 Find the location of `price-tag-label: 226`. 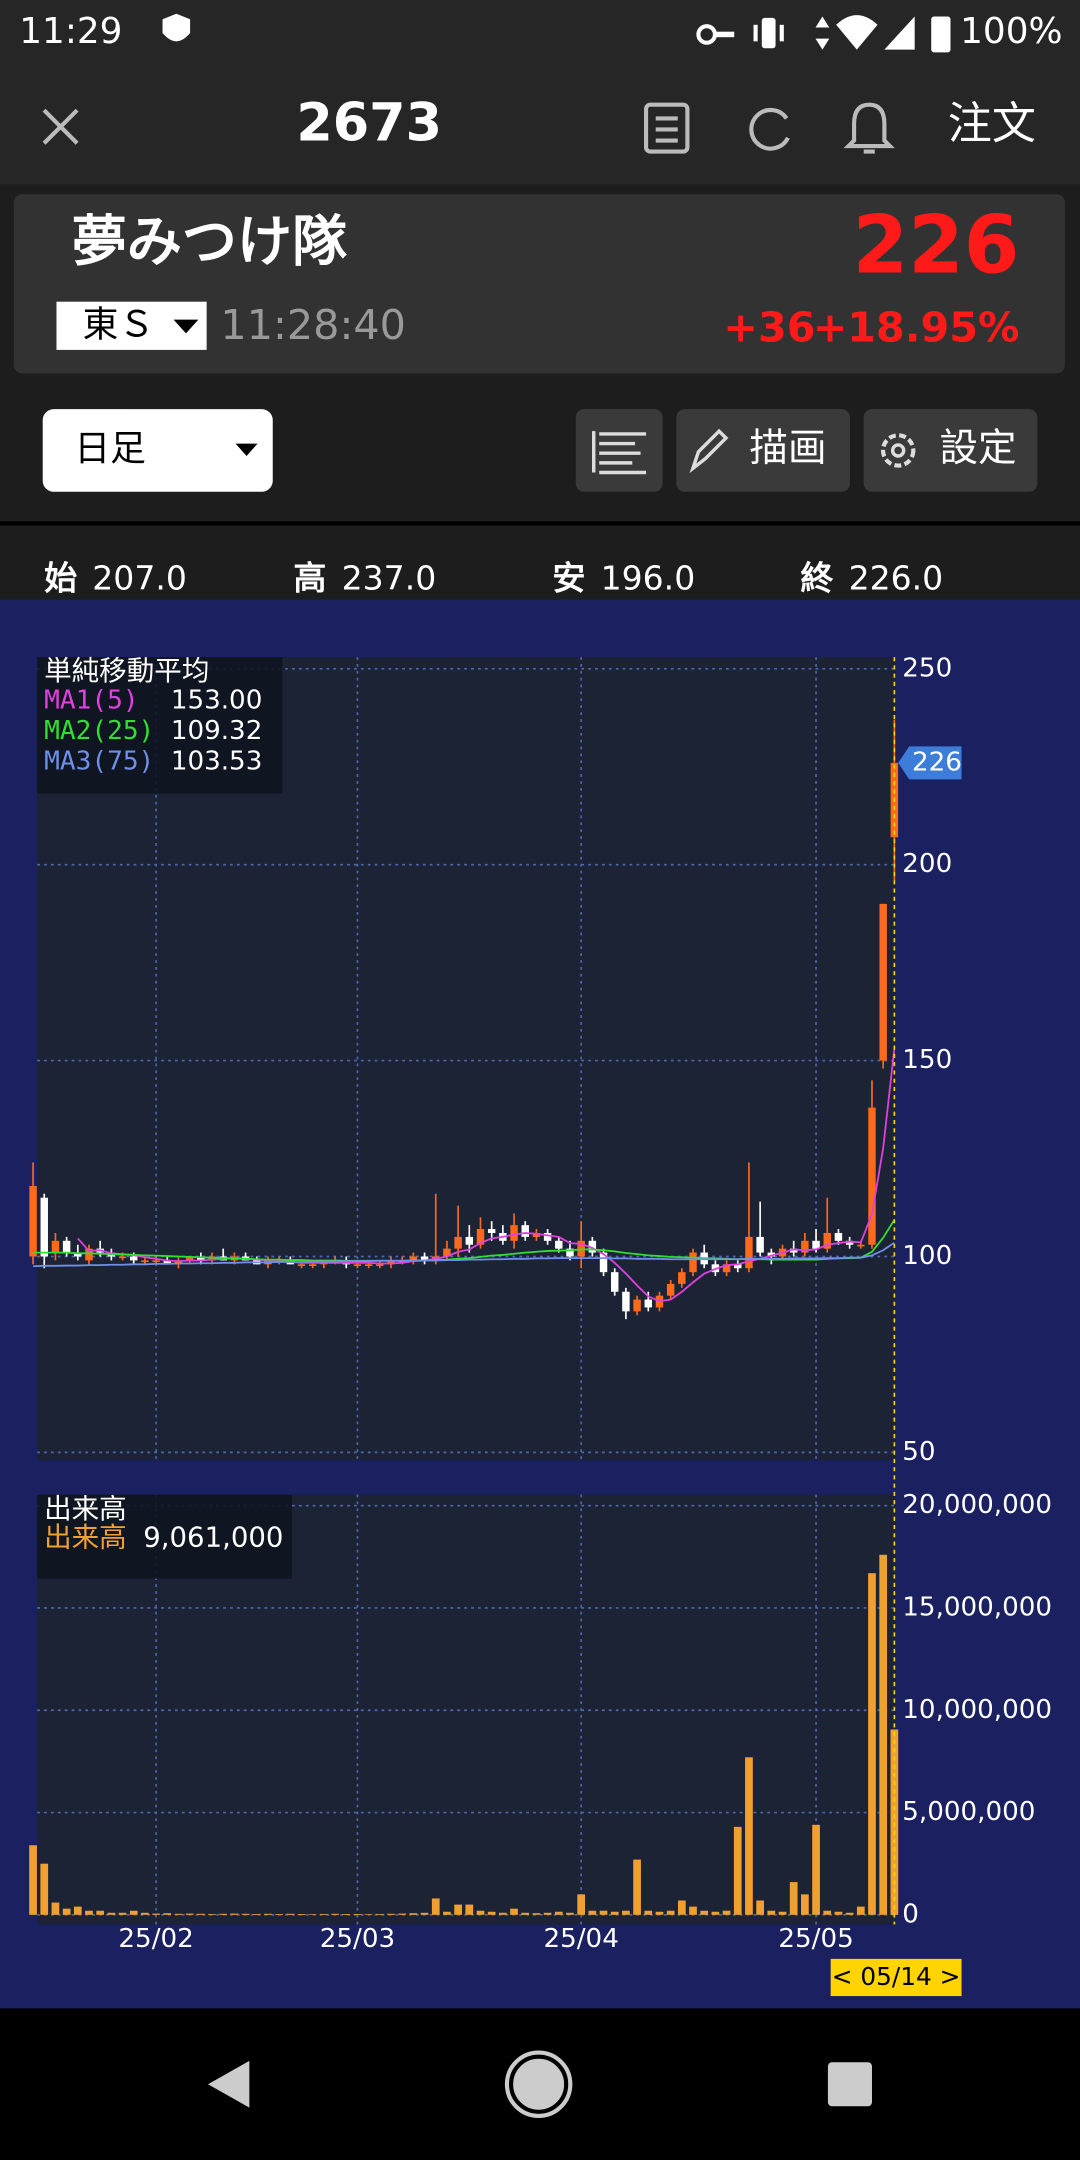

price-tag-label: 226 is located at coordinates (937, 762).